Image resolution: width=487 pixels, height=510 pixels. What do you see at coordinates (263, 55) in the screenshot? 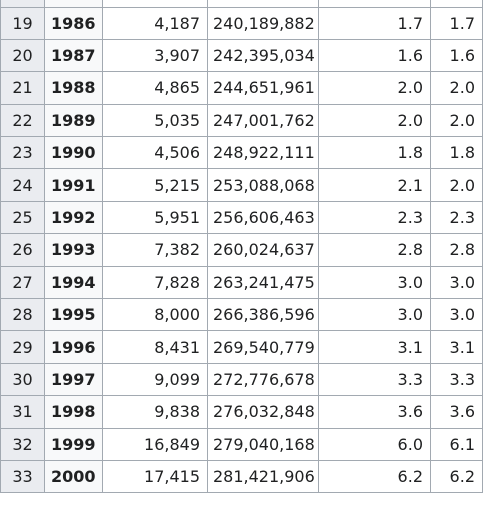
I see `cell: 242,395,034` at bounding box center [263, 55].